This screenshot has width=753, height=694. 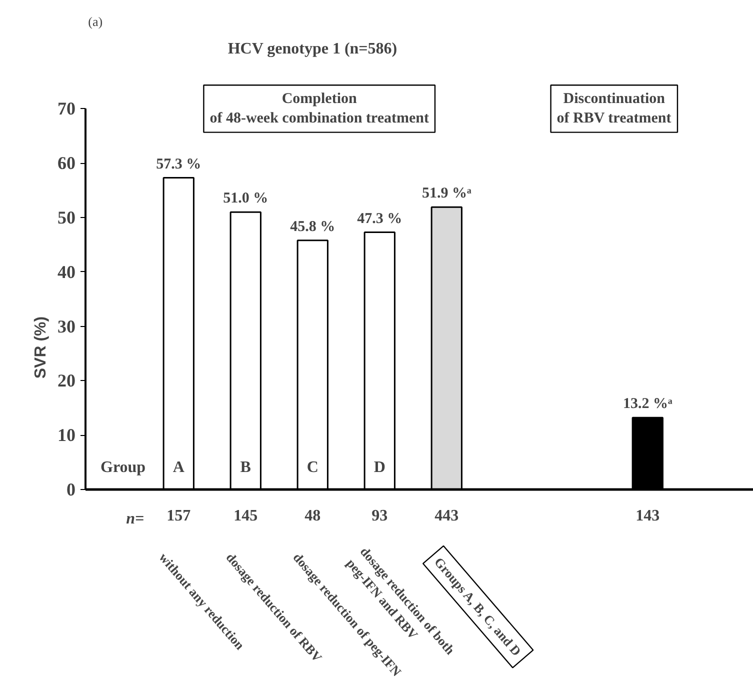 I want to click on data-label: 57.3 %, so click(x=179, y=164).